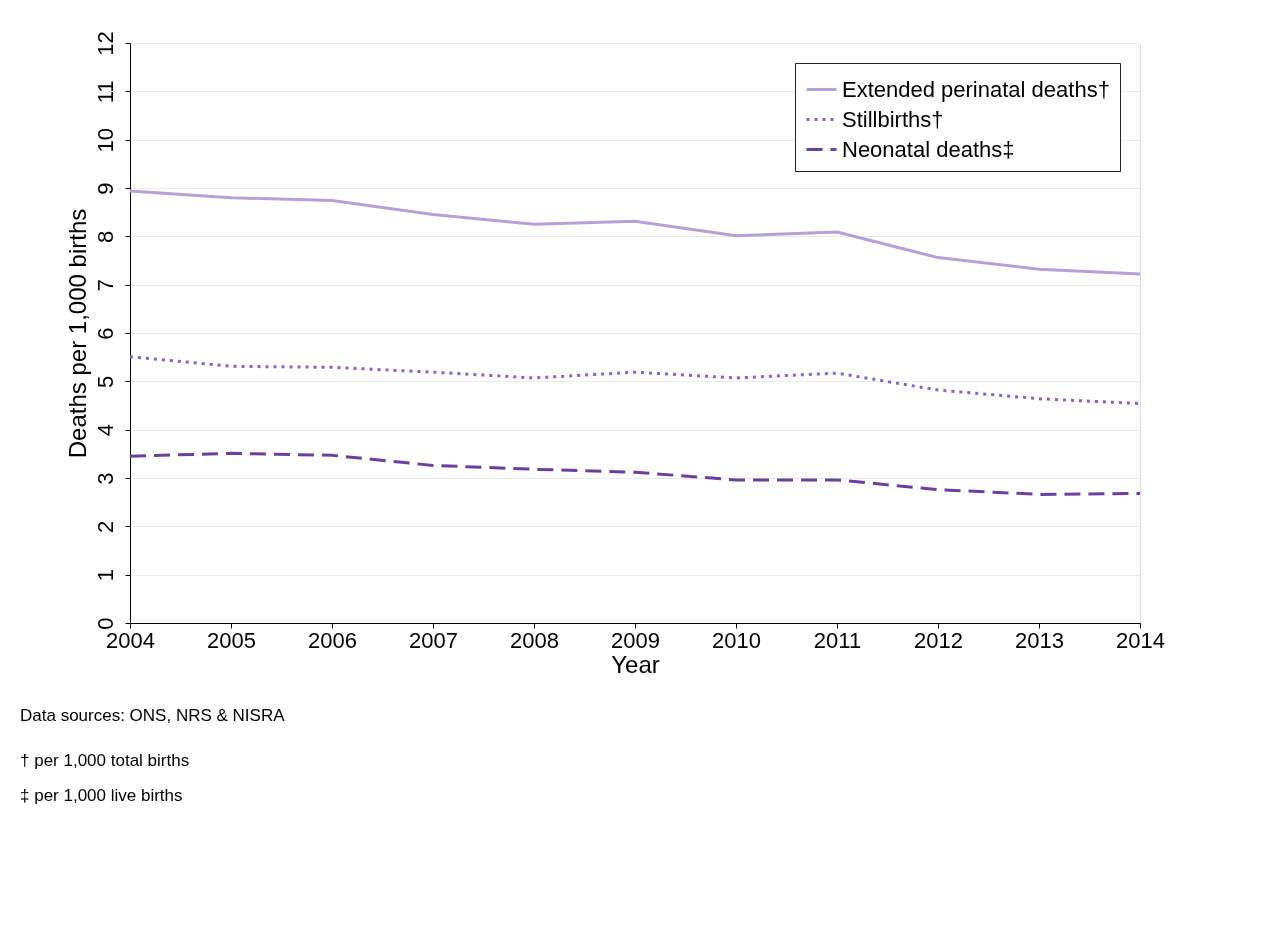 This screenshot has height=925, width=1285. What do you see at coordinates (105, 623) in the screenshot?
I see `y-tick-label: 0` at bounding box center [105, 623].